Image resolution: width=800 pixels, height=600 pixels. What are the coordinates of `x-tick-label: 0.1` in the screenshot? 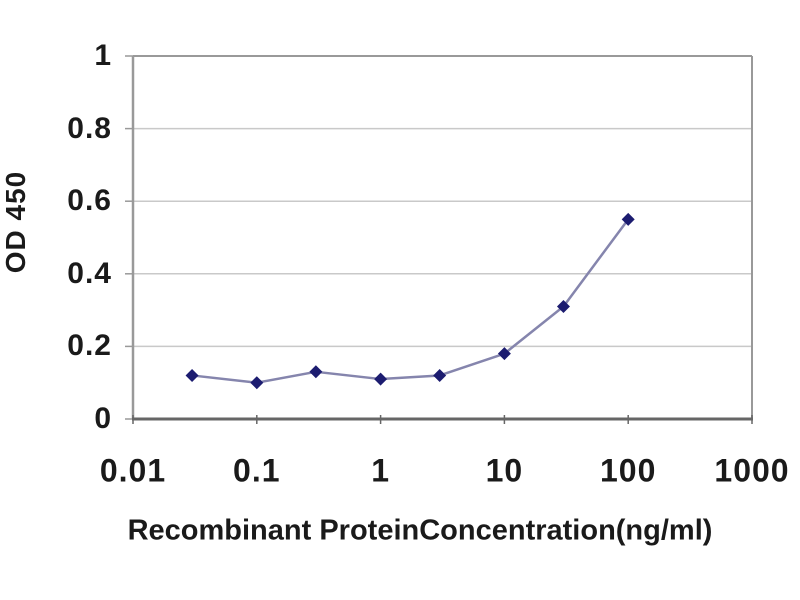 It's located at (257, 470).